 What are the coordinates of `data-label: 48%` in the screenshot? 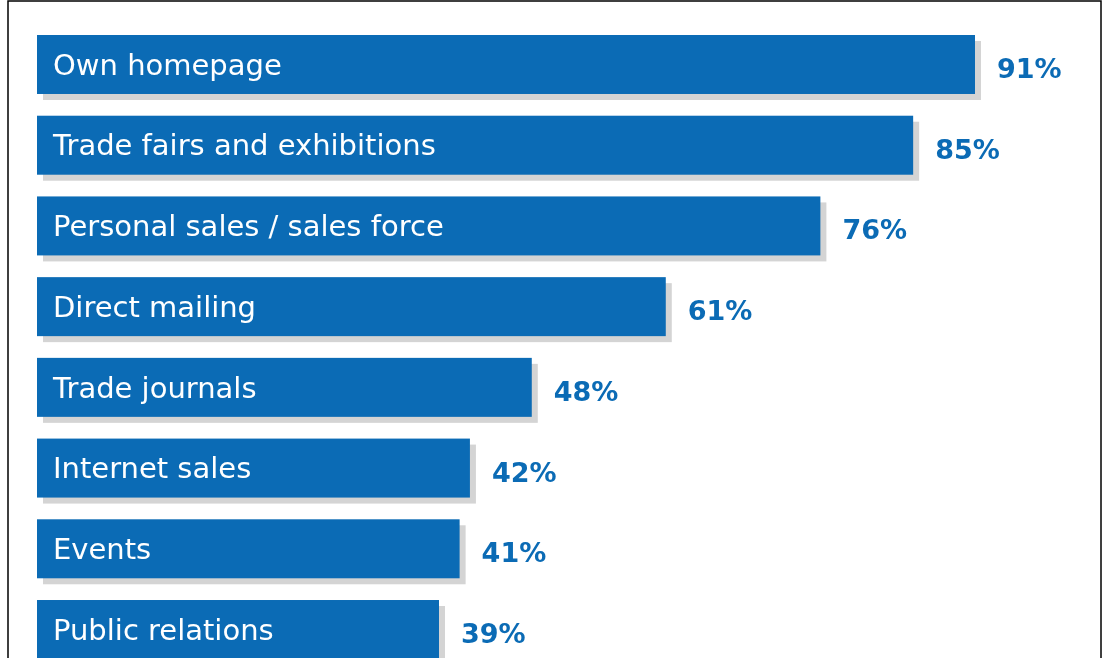 It's located at (586, 391).